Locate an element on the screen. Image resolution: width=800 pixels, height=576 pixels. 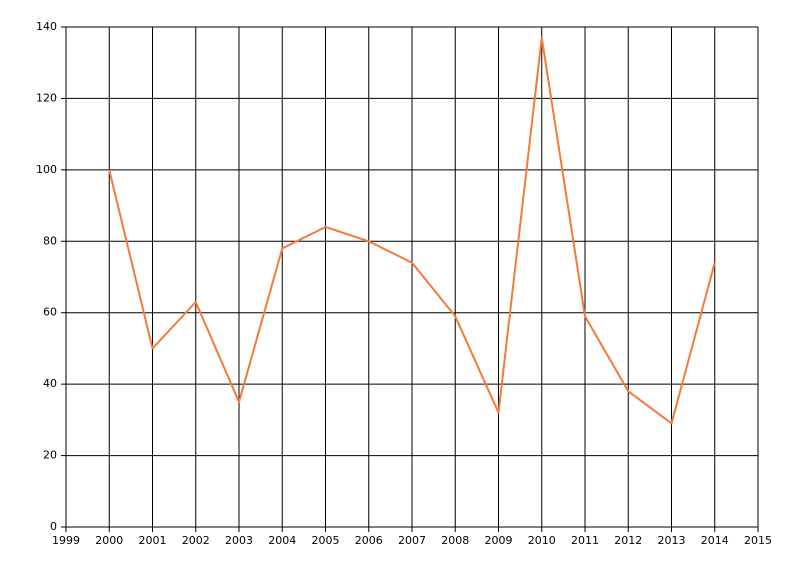
y-tick-label: 60 is located at coordinates (50, 312).